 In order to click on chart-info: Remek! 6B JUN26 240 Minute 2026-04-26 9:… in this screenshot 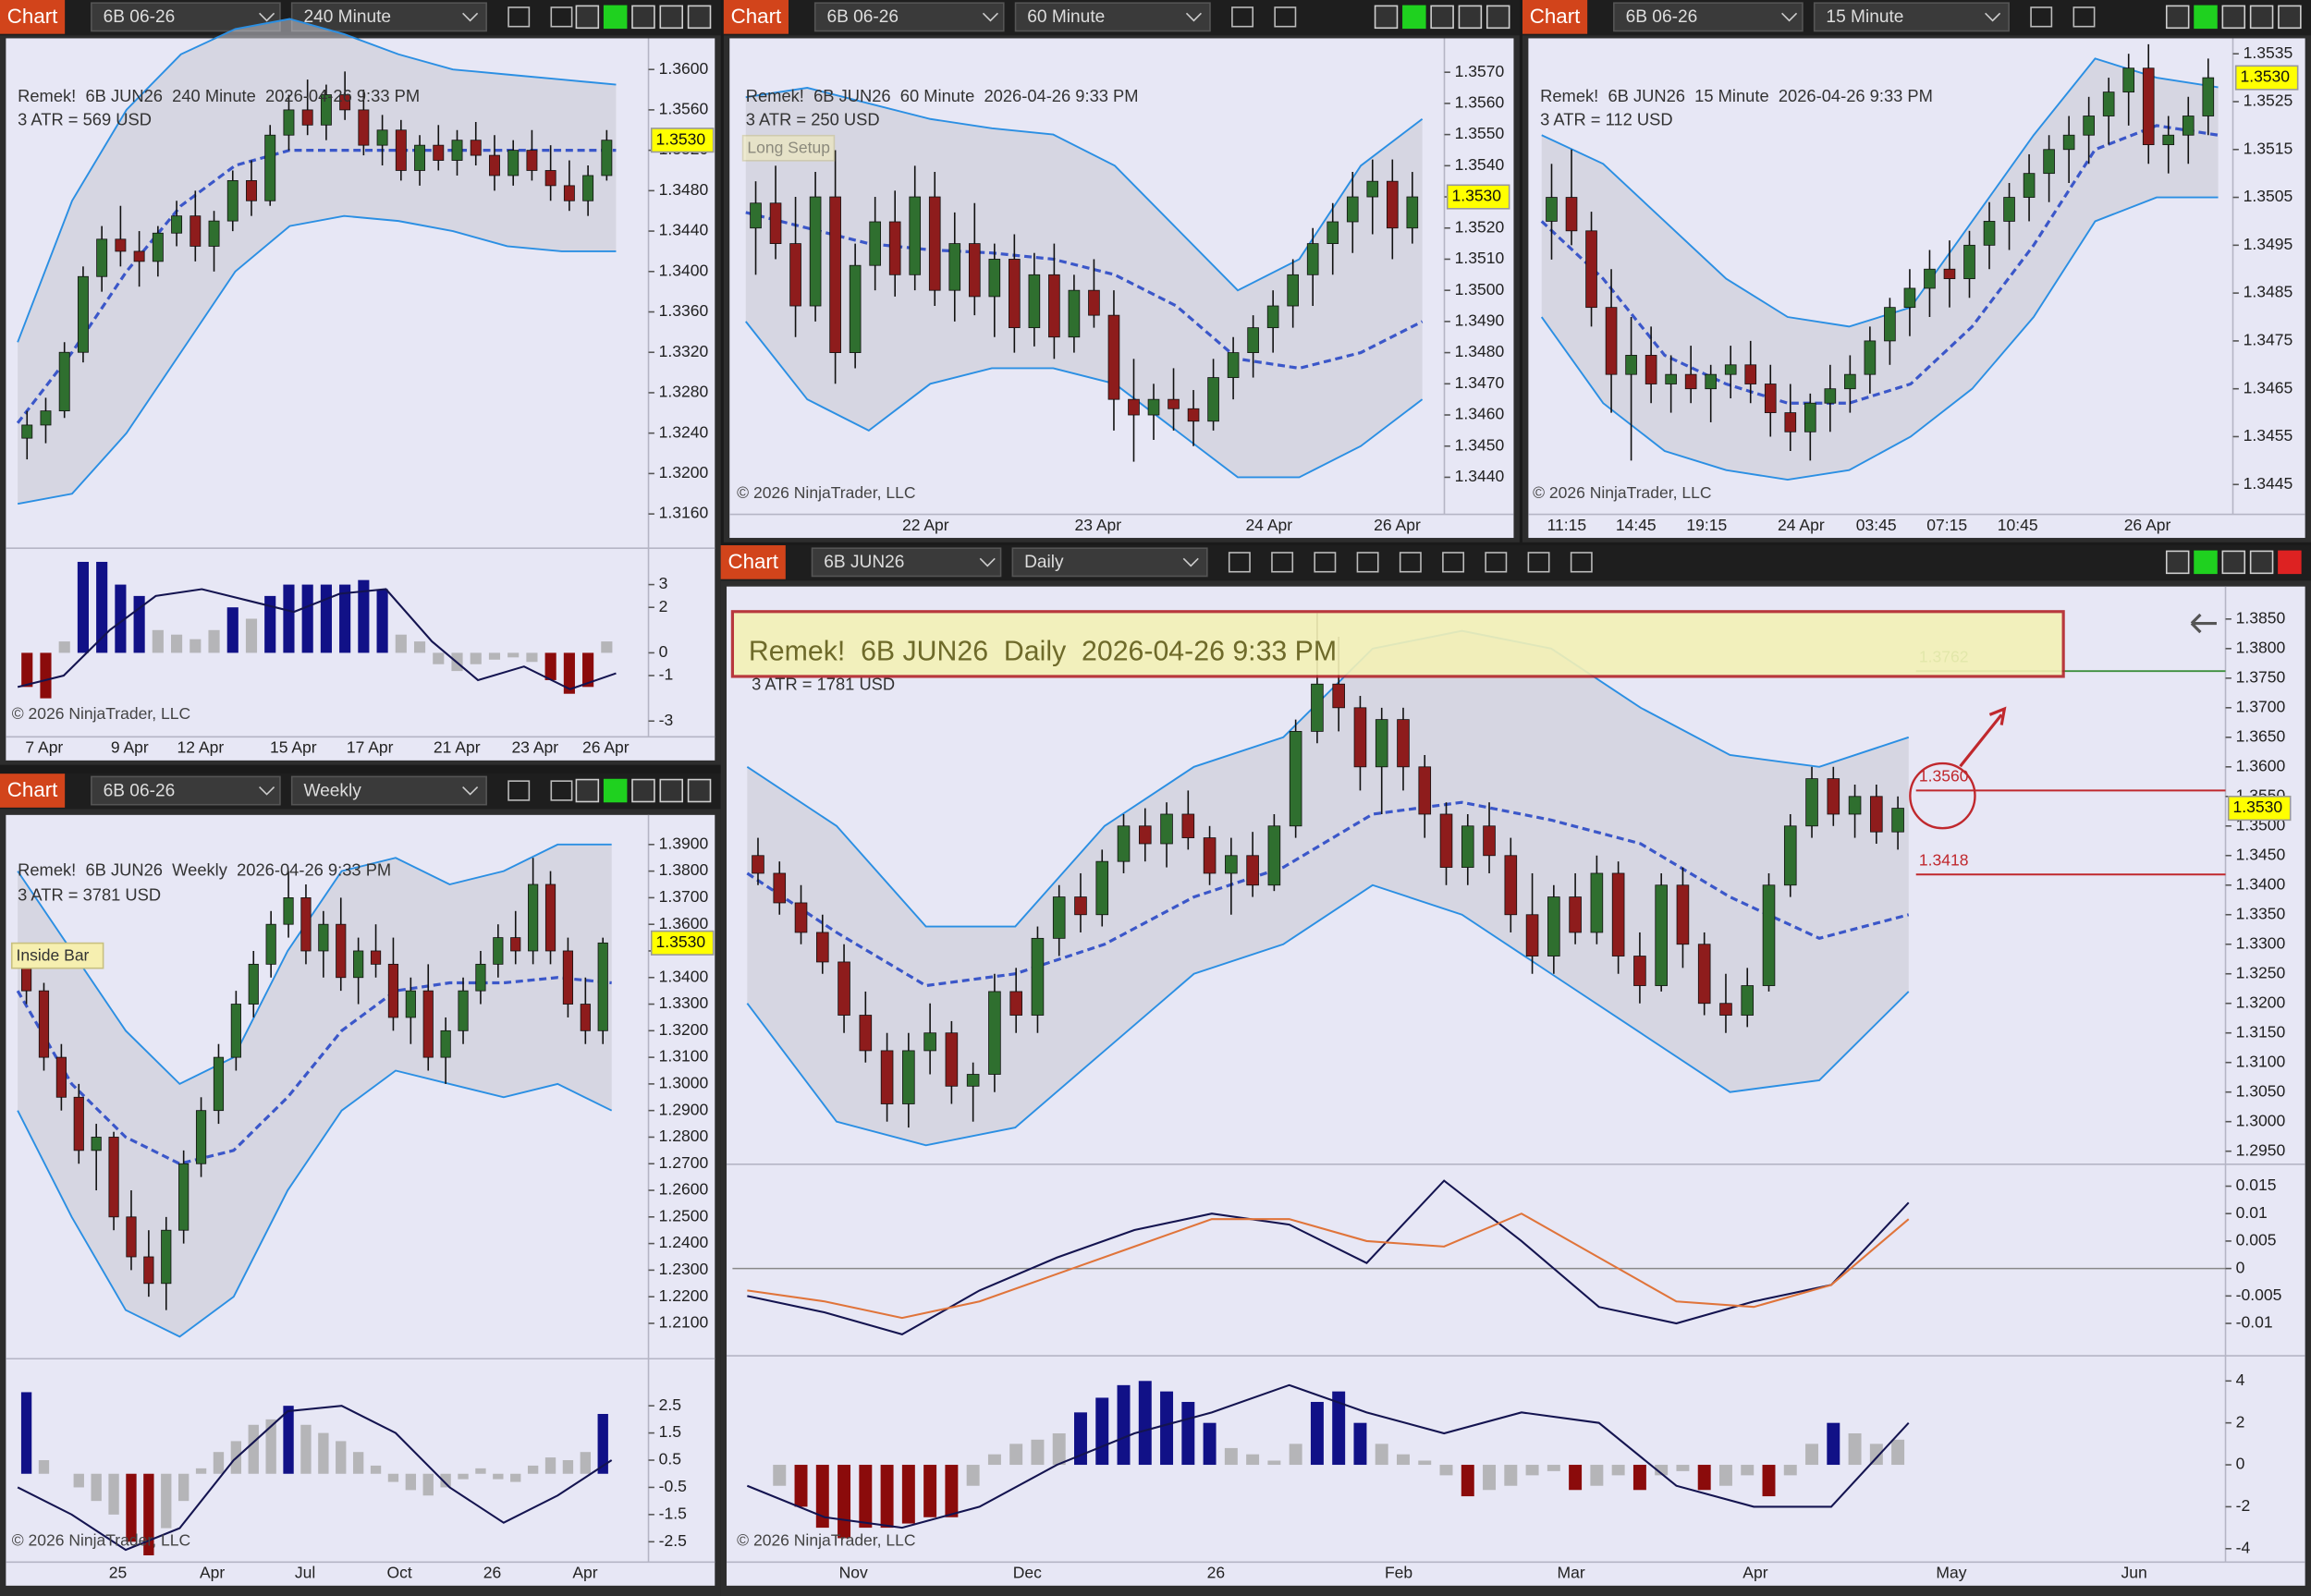, I will do `click(219, 95)`.